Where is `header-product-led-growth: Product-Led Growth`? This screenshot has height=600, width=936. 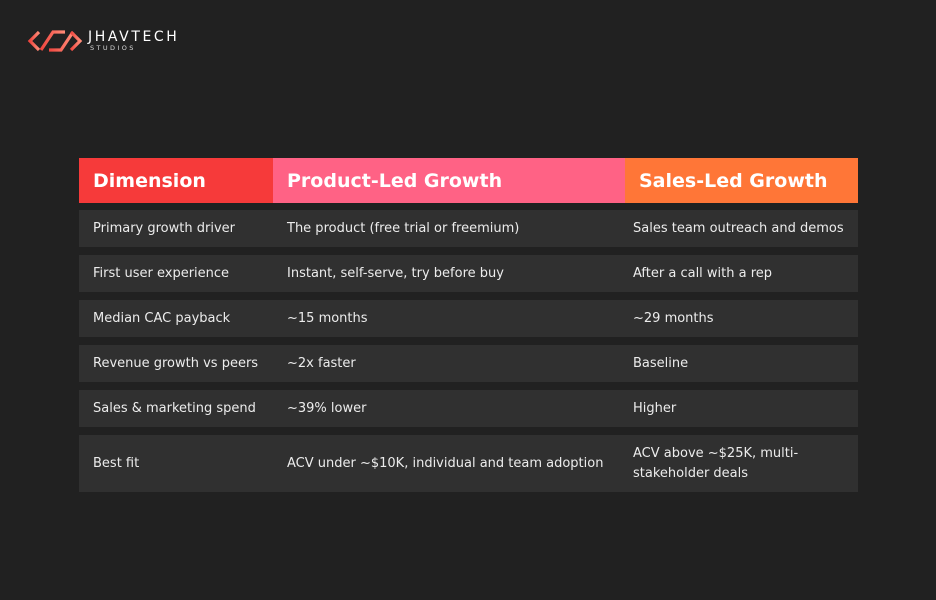
header-product-led-growth: Product-Led Growth is located at coordinates (449, 180).